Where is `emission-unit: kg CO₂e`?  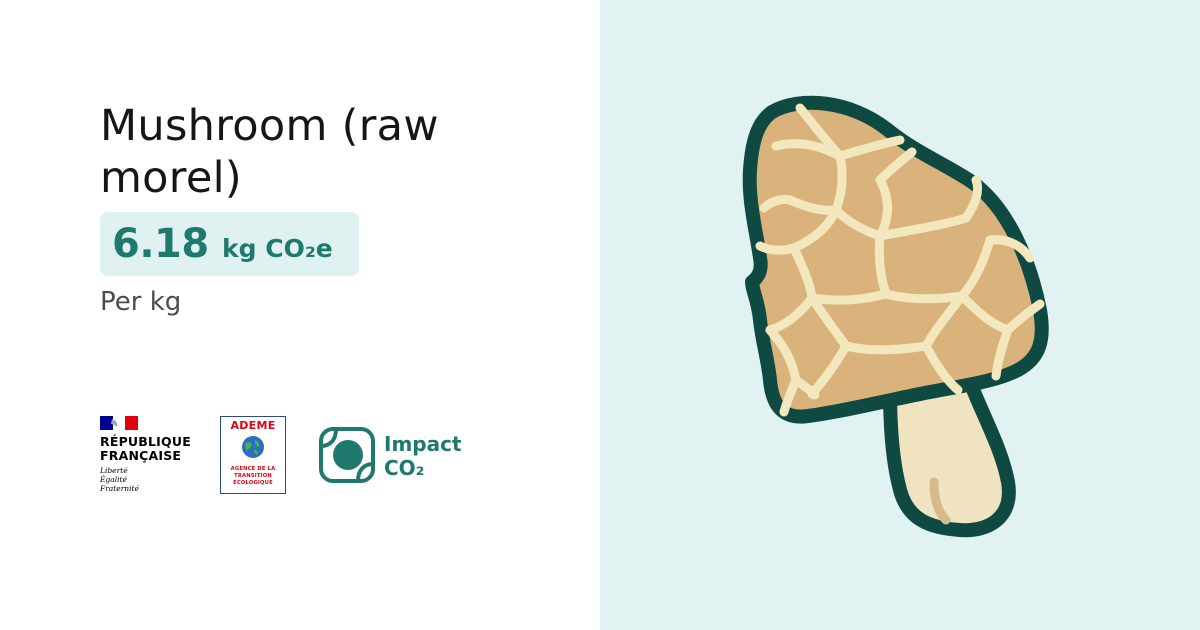
emission-unit: kg CO₂e is located at coordinates (277, 248).